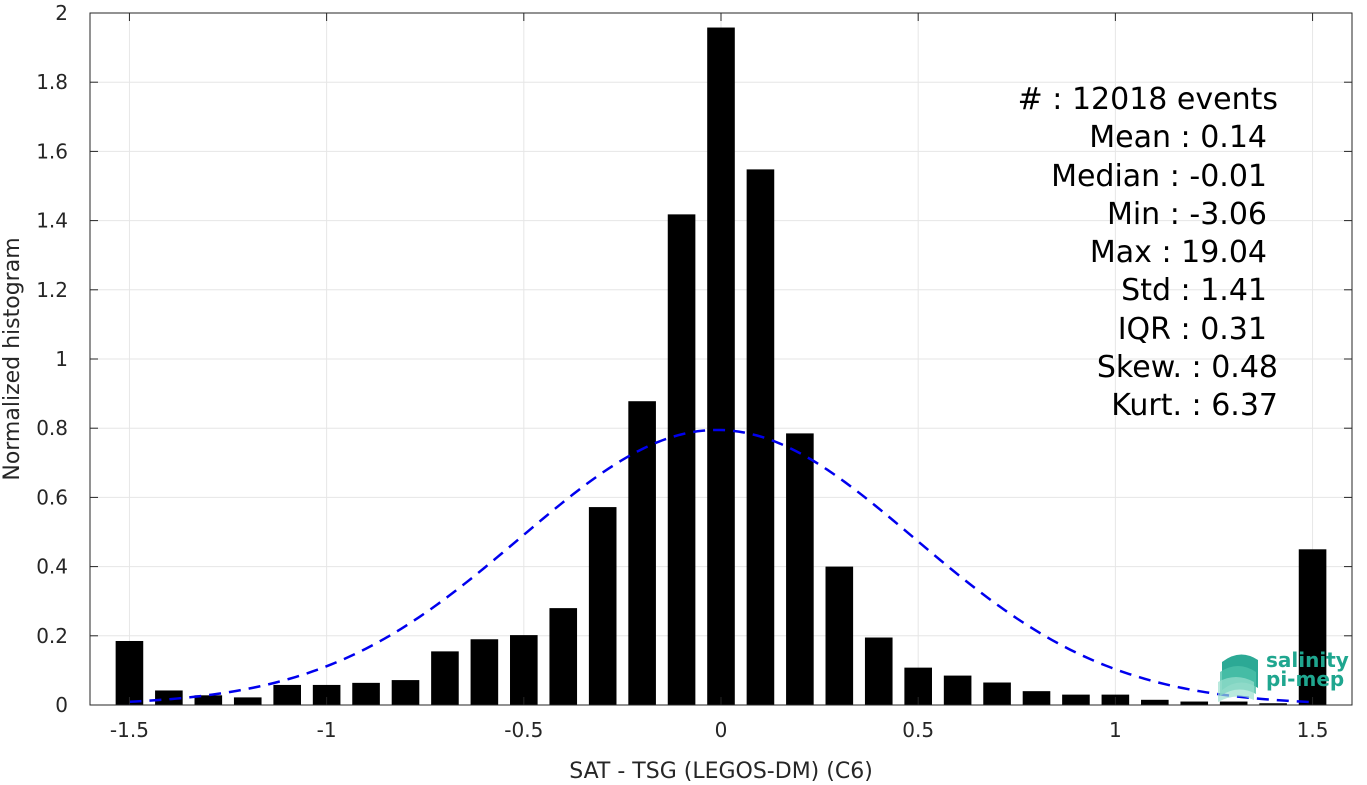 The width and height of the screenshot is (1367, 785). Describe the element at coordinates (52, 497) in the screenshot. I see `y-tick-label: 0.6` at that location.